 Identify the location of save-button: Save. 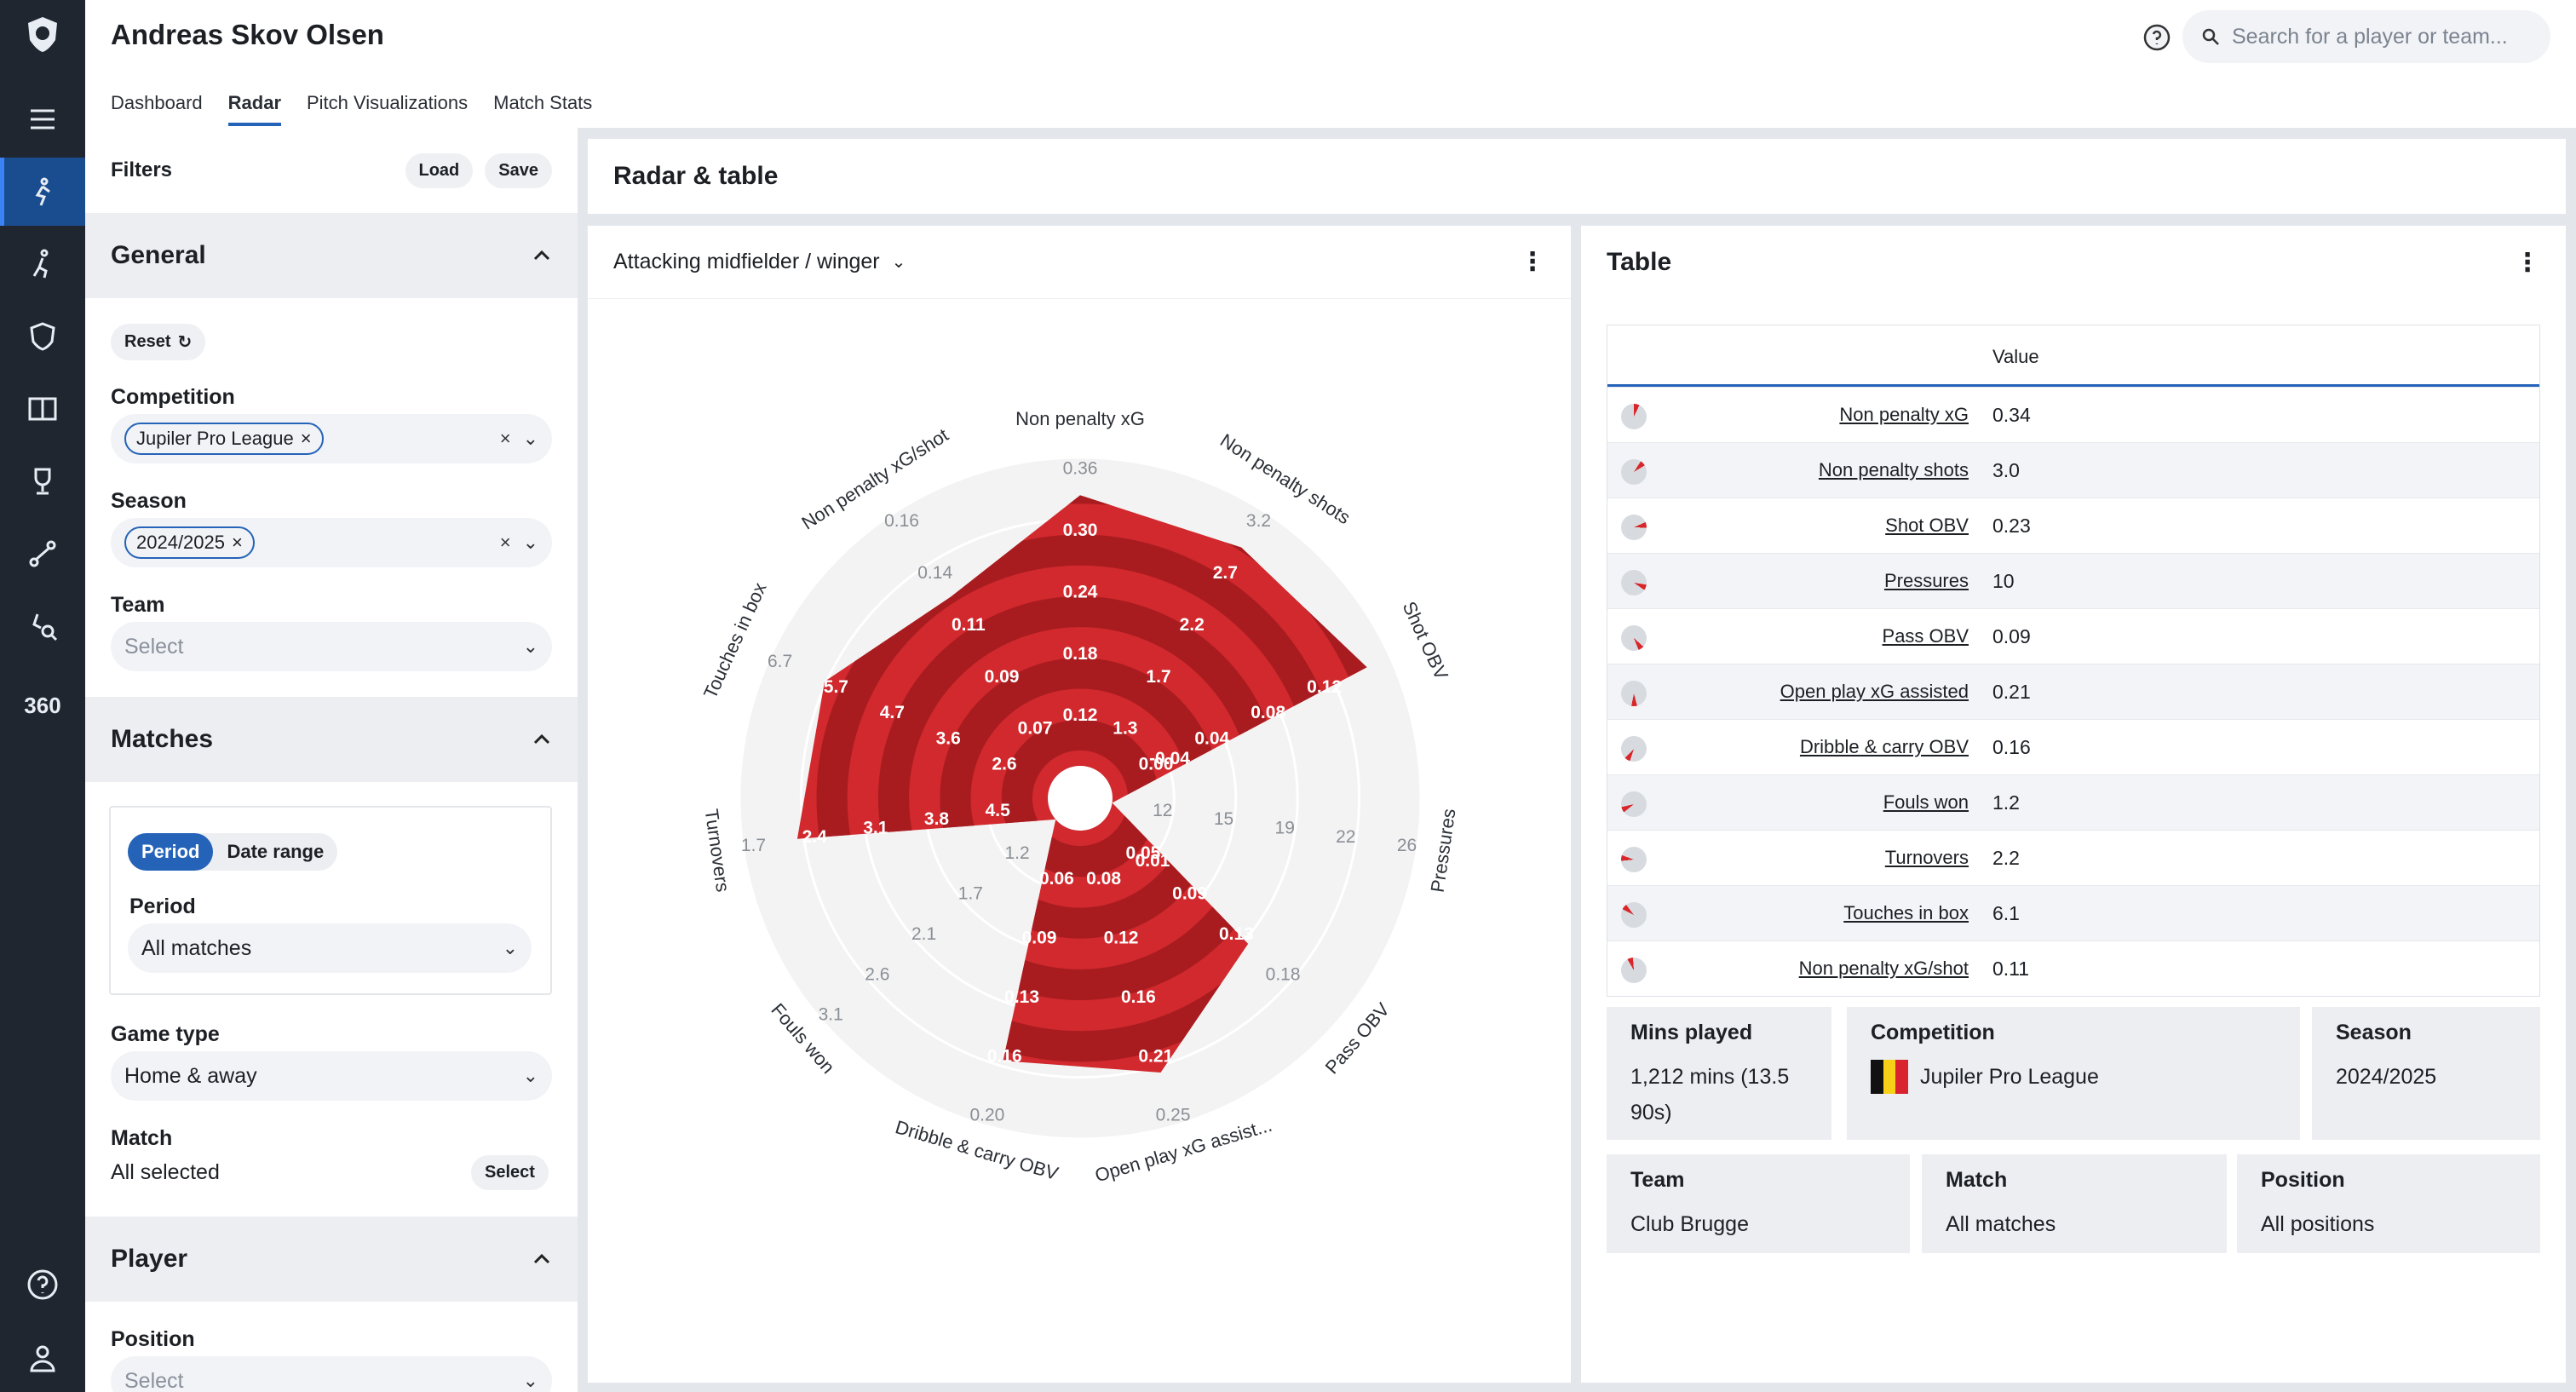
(519, 170).